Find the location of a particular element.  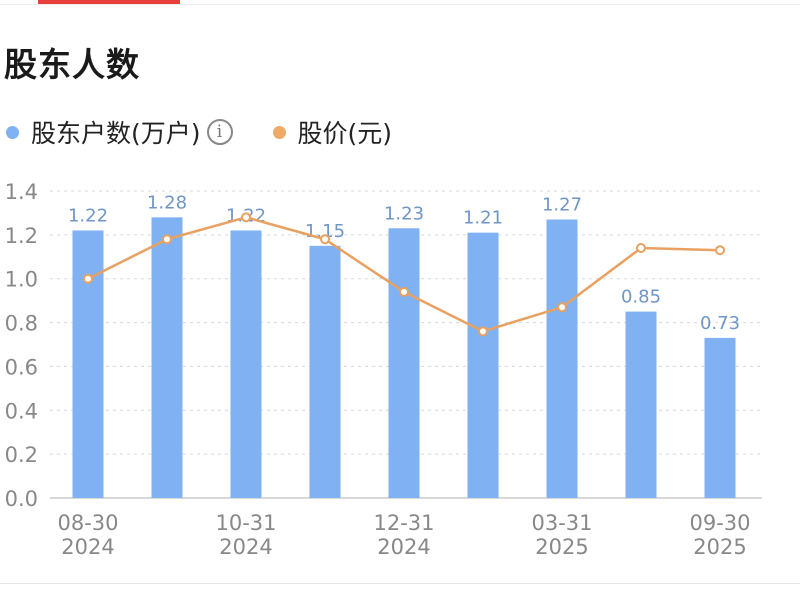

bar-value-label: 1.23 is located at coordinates (404, 213).